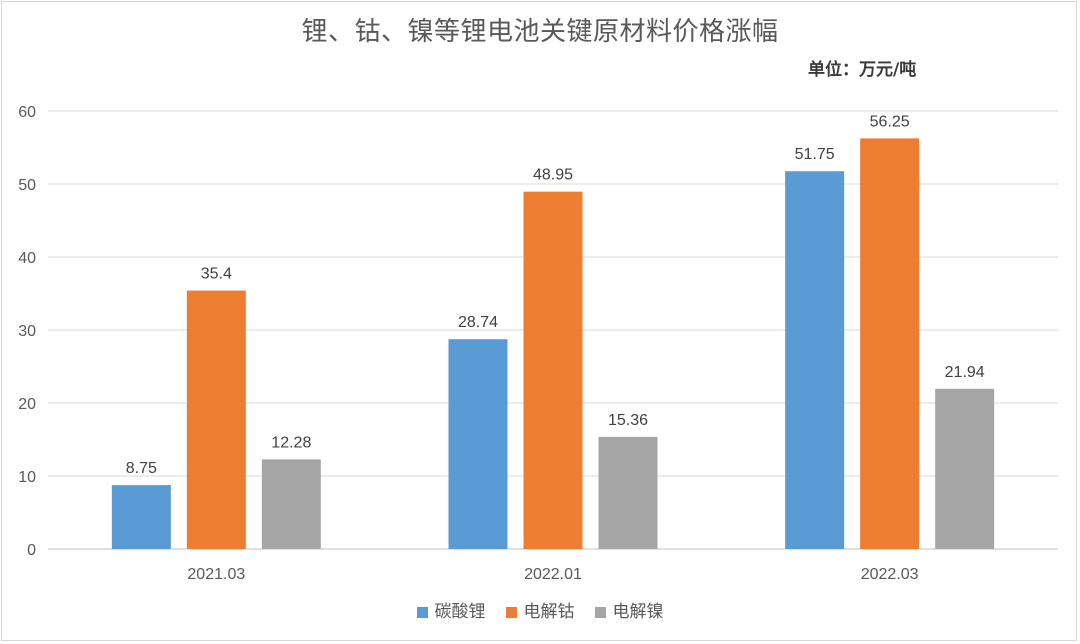 This screenshot has height=644, width=1080. What do you see at coordinates (478, 322) in the screenshot?
I see `data-label: 28.74` at bounding box center [478, 322].